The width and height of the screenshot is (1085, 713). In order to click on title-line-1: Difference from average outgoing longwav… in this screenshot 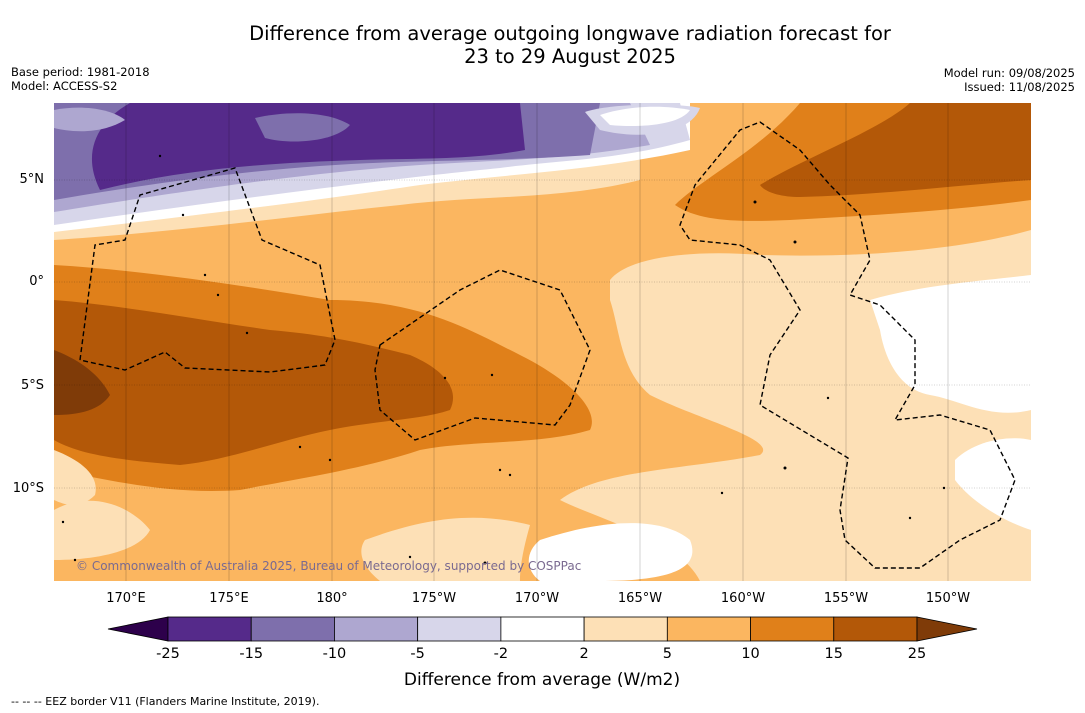, I will do `click(570, 33)`.